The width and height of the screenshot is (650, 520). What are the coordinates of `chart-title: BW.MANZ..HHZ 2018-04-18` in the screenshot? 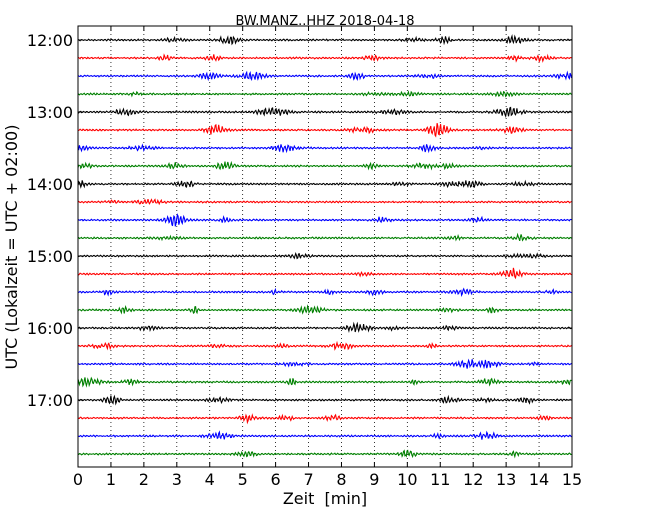 It's located at (324, 21).